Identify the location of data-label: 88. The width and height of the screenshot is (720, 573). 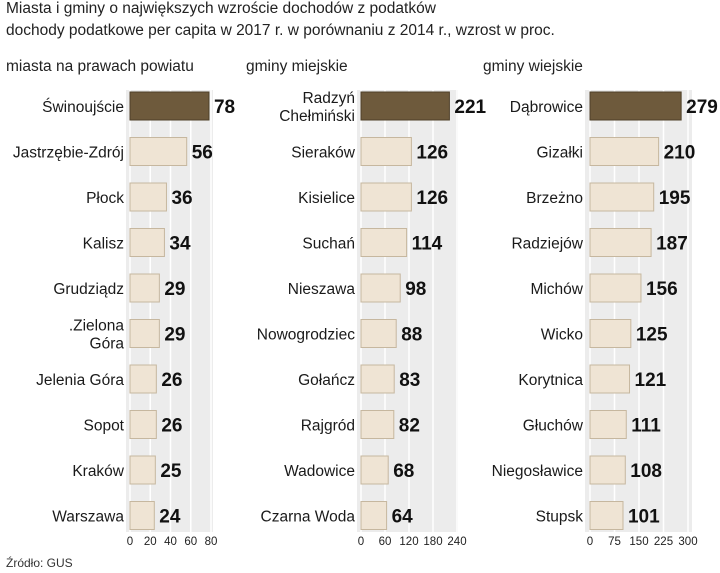
(411, 335).